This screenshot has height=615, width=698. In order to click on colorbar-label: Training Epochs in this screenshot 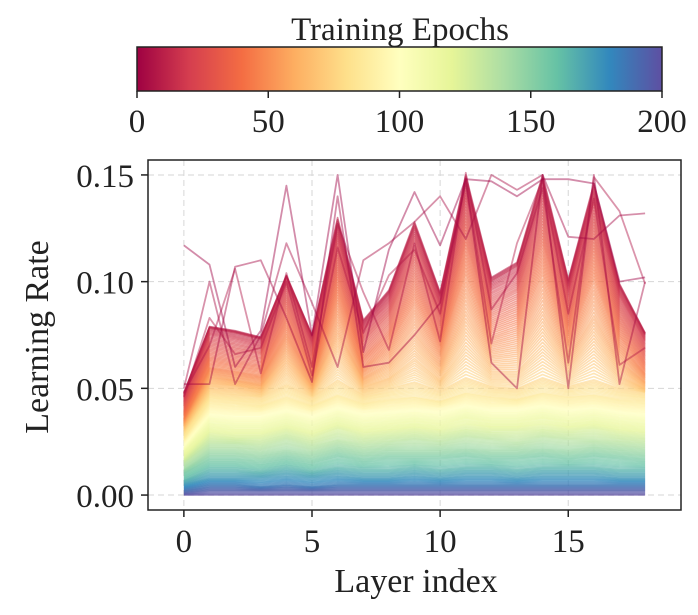, I will do `click(400, 30)`.